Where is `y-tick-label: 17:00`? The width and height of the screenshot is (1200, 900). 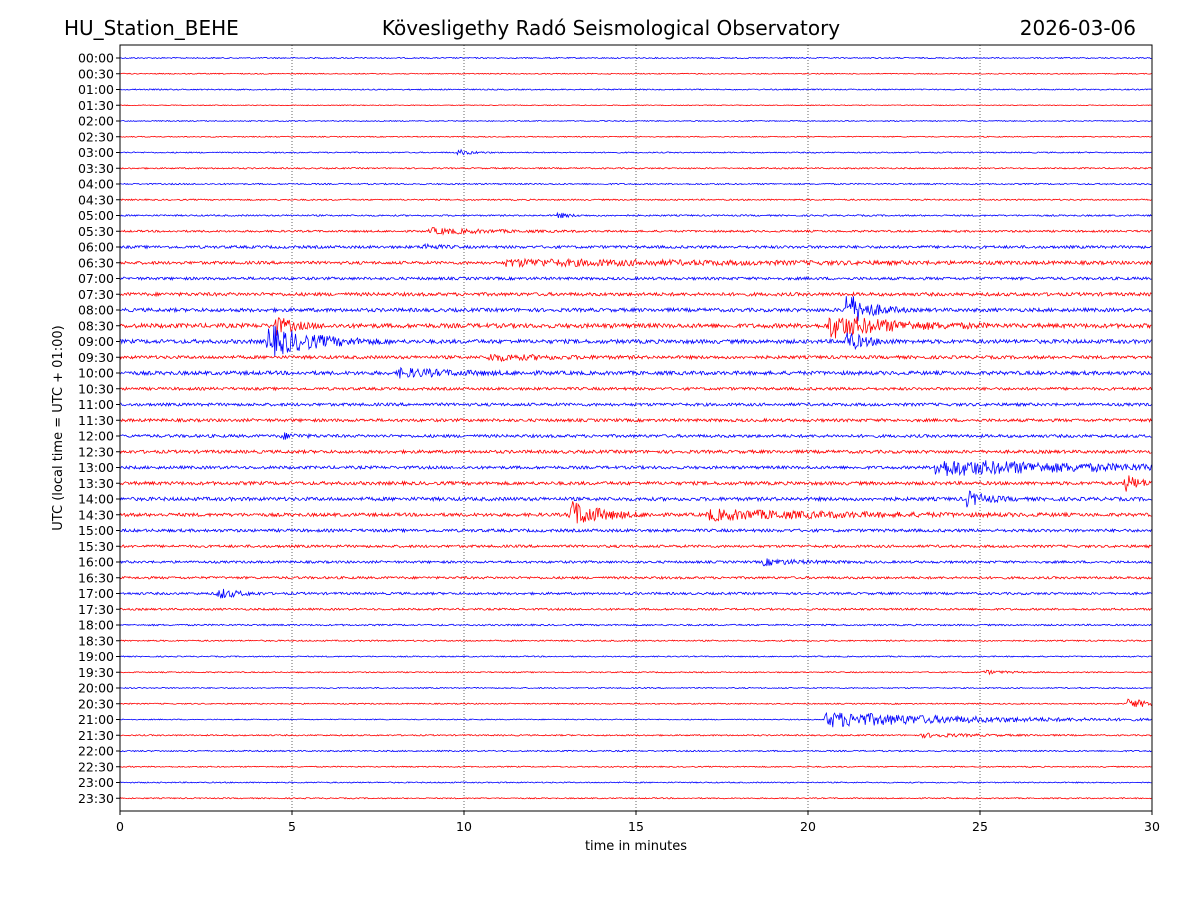
y-tick-label: 17:00 is located at coordinates (96, 593).